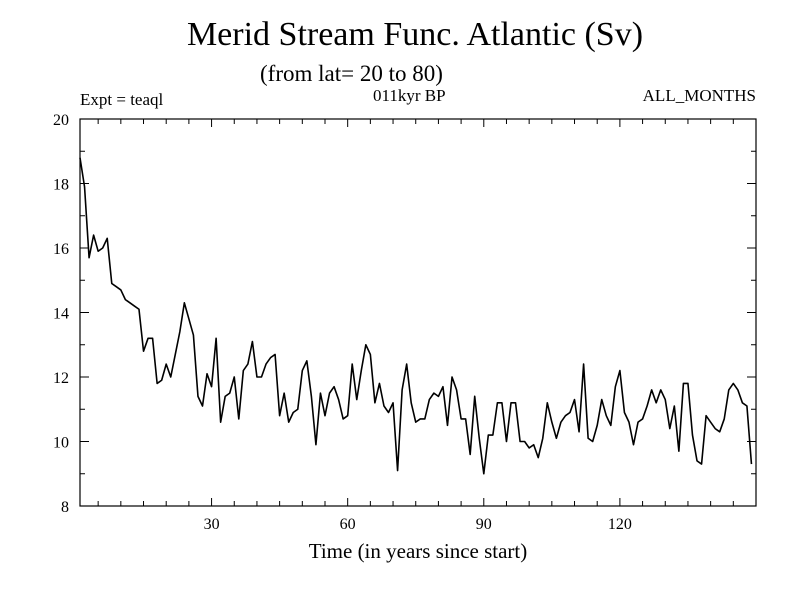  What do you see at coordinates (348, 524) in the screenshot?
I see `x-tick-label: 60` at bounding box center [348, 524].